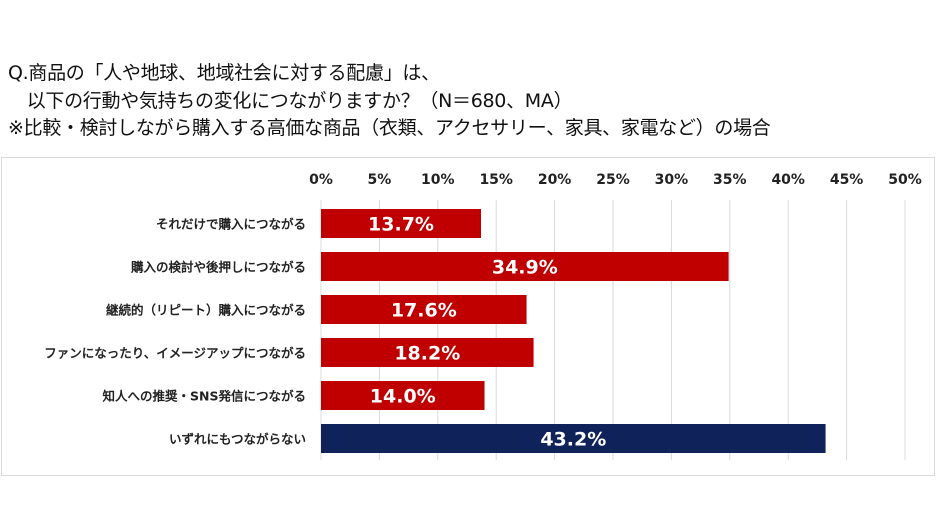  I want to click on data-label: 17.6%, so click(424, 311).